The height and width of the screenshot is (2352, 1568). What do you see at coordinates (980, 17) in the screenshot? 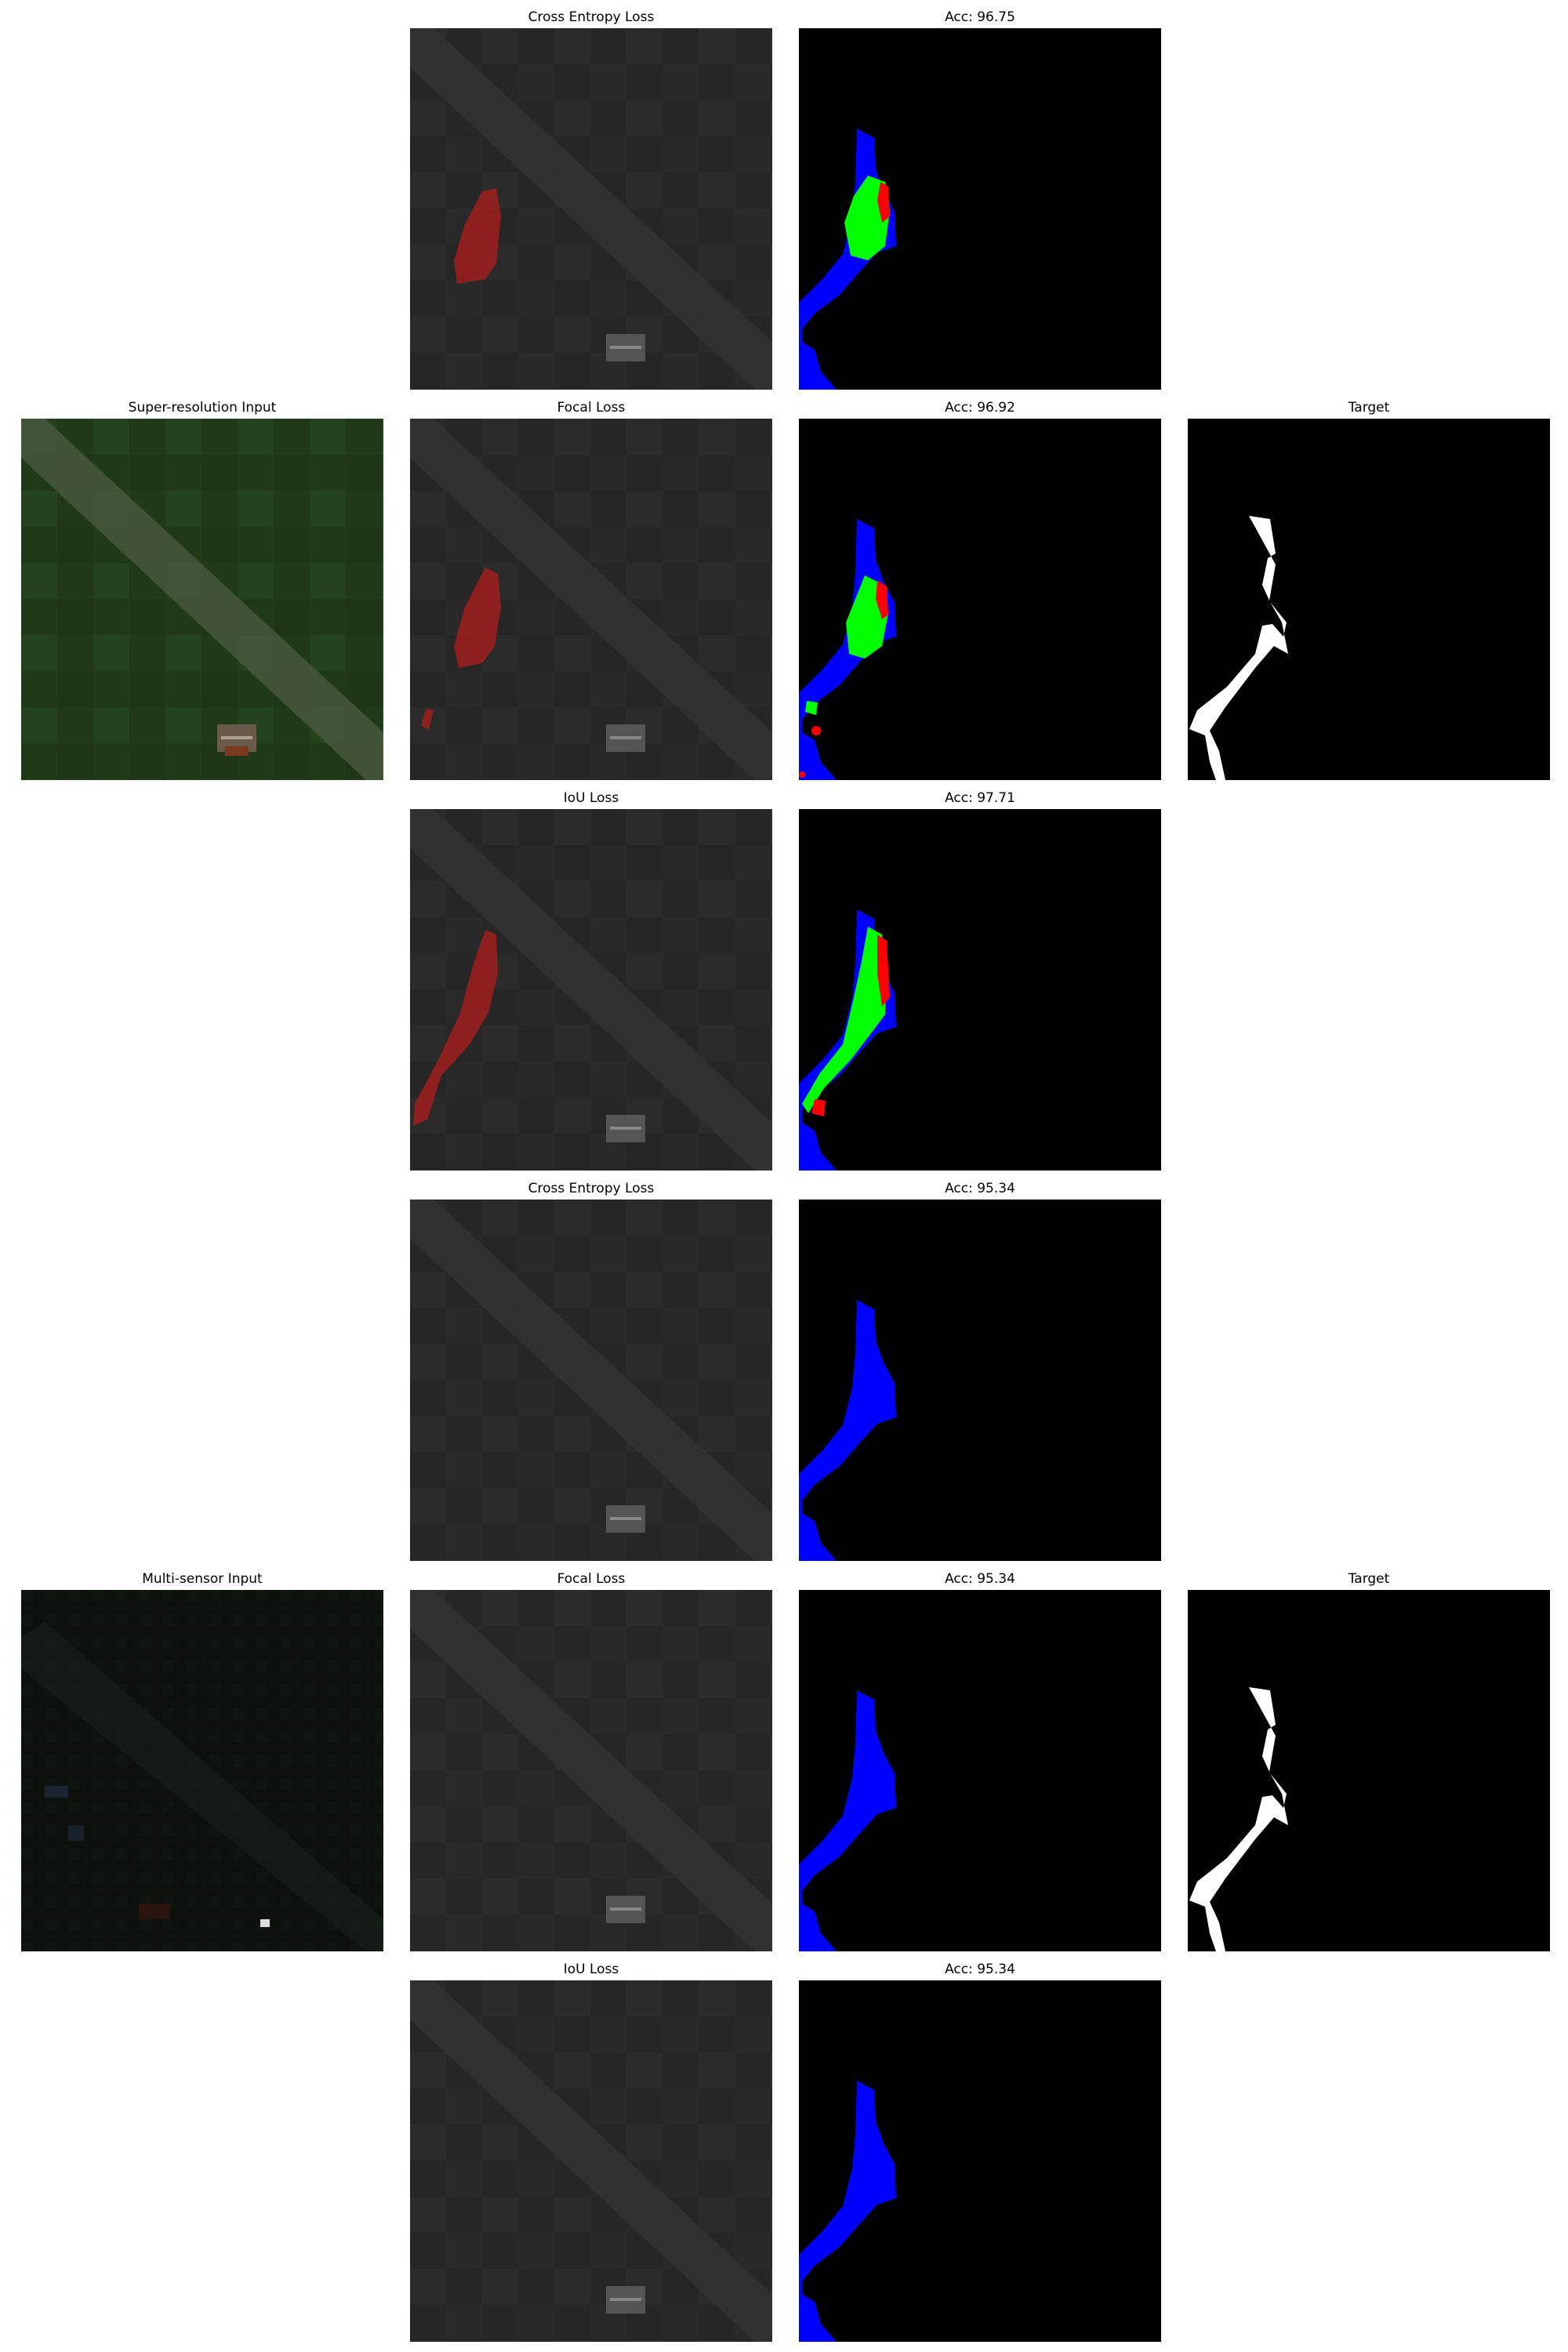
I see `accuracy-panel-title: Acc: 96.75` at bounding box center [980, 17].